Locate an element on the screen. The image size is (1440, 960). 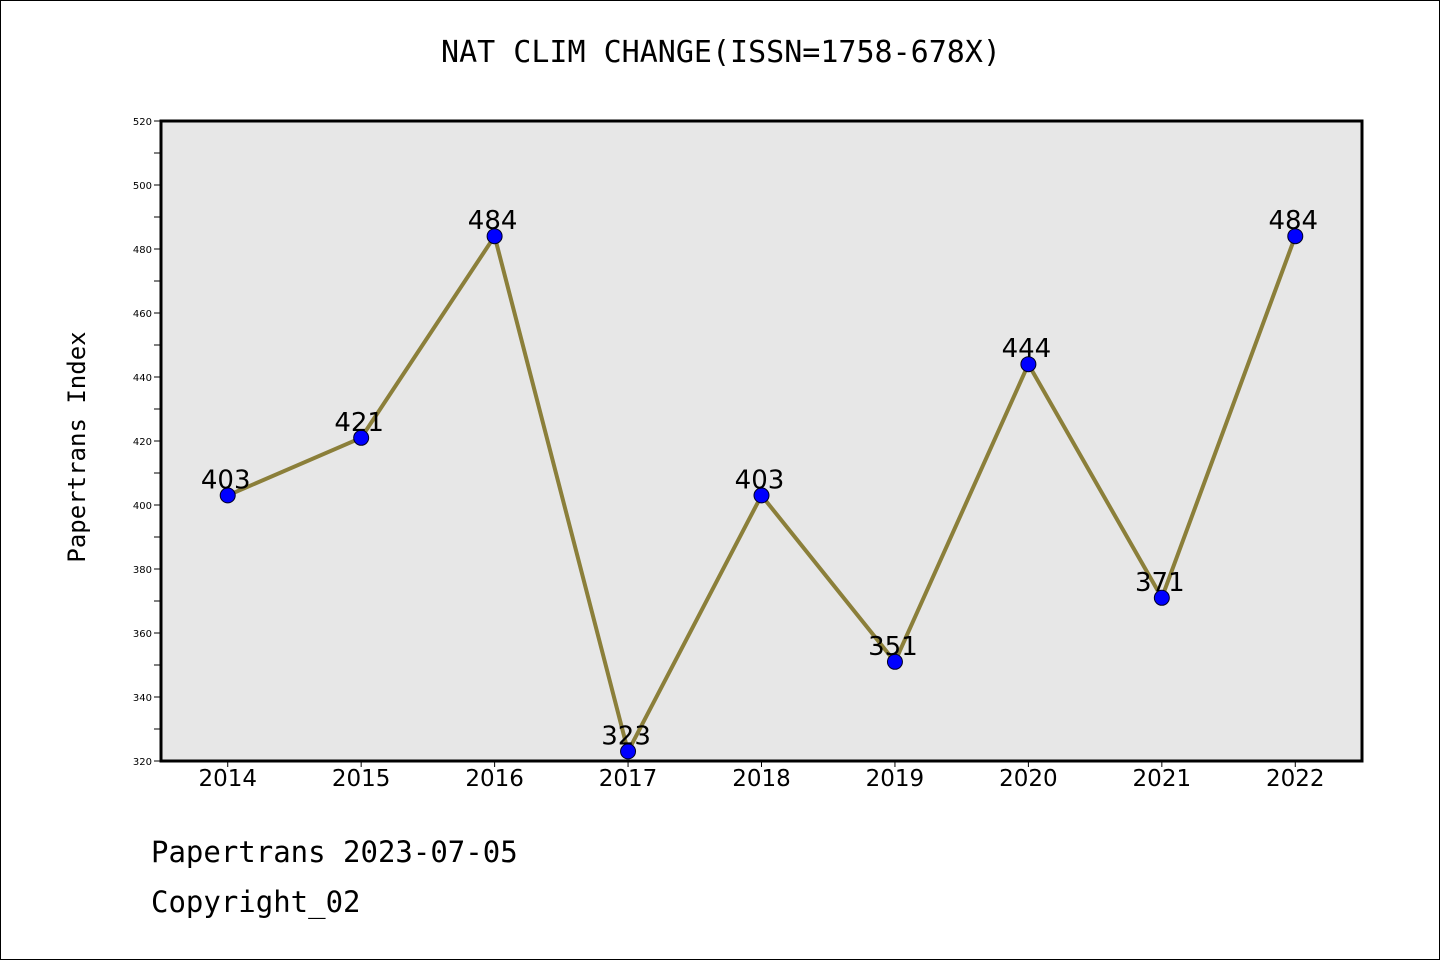
y-axis: 320 340 360 380 400 420 440 460 480 500 520 is located at coordinates (147, 442).